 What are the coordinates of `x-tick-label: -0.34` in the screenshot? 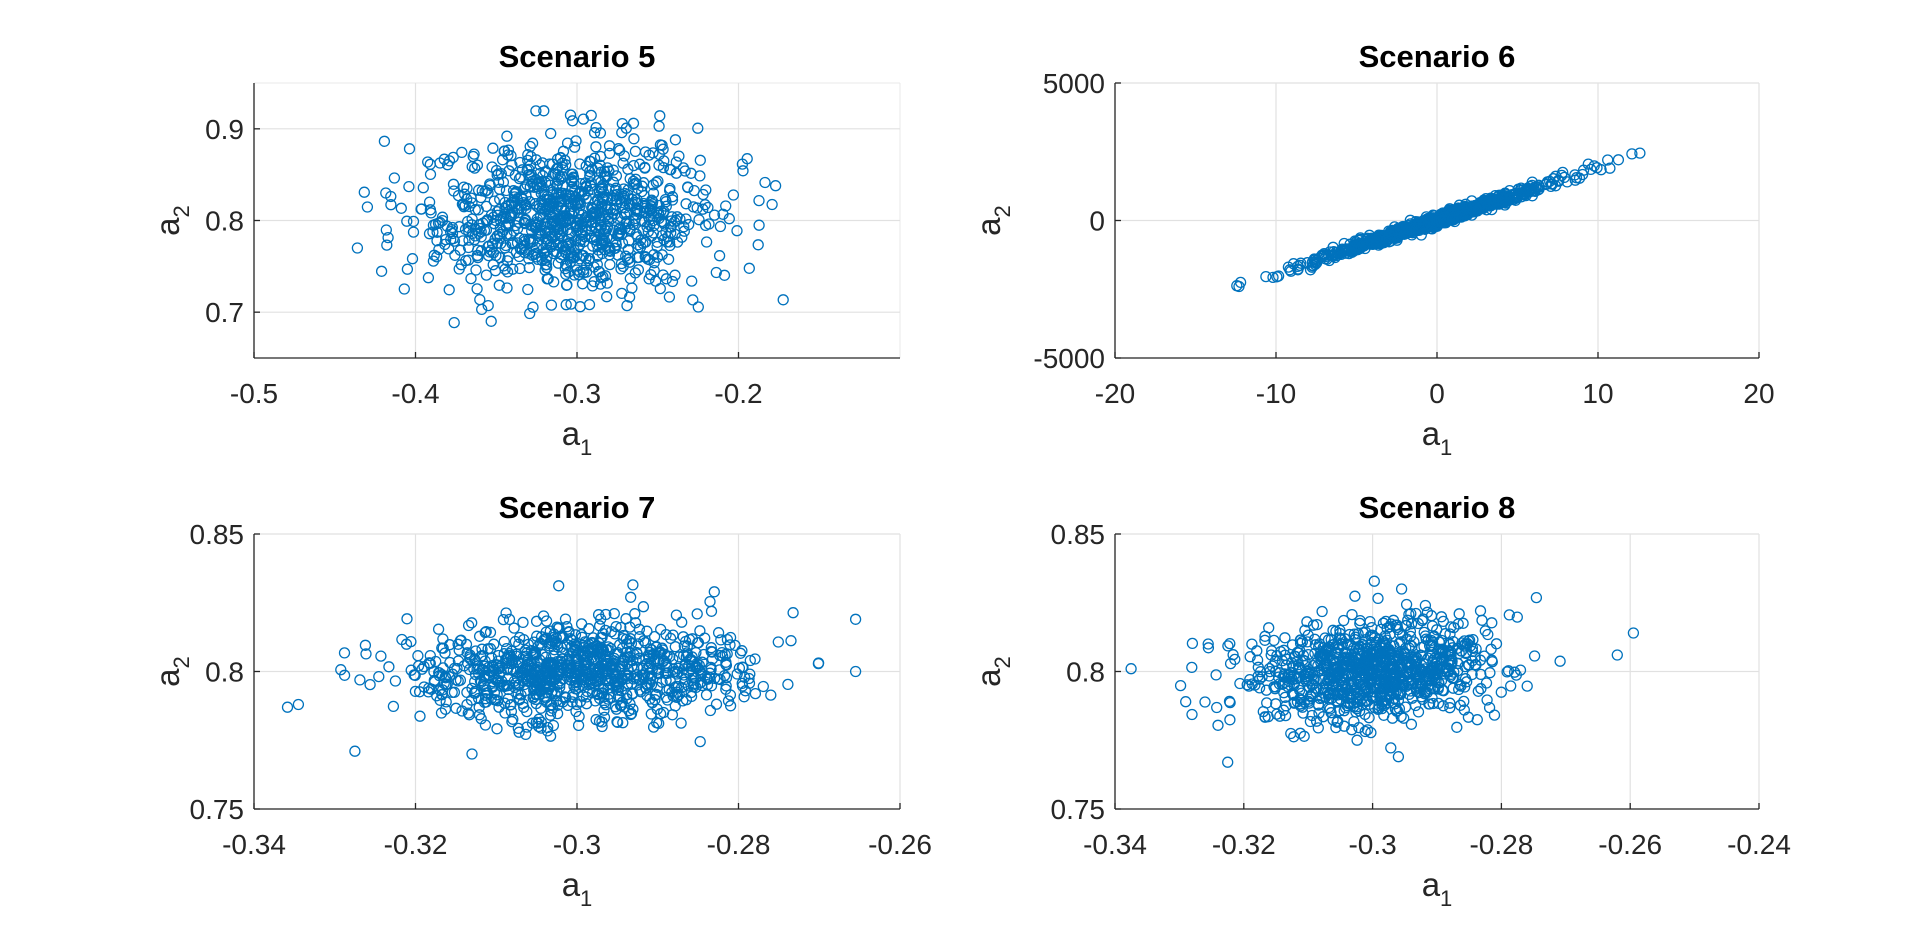 It's located at (254, 844).